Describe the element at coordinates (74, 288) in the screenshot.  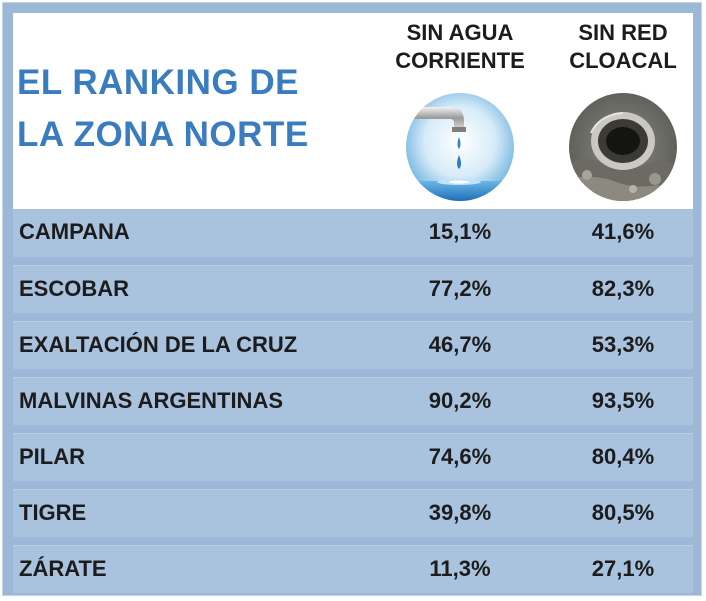
I see `row-name: ESCOBAR` at that location.